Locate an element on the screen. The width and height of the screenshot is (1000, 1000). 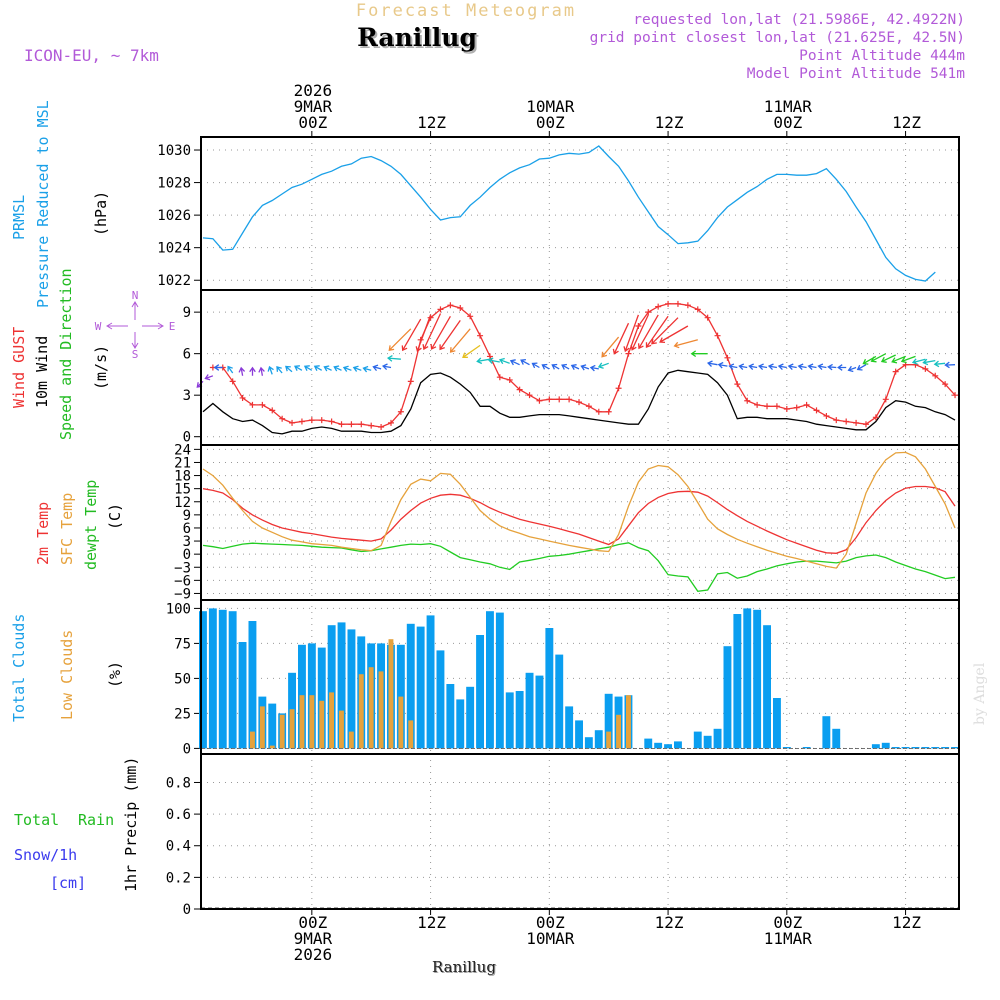
temperature-ytick-label: 0 is located at coordinates (187, 555).